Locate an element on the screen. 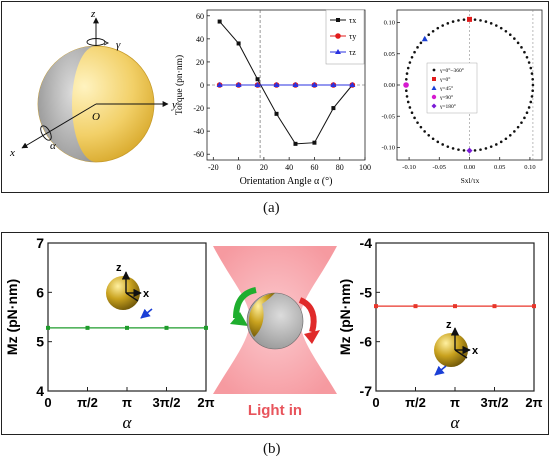 Image resolution: width=550 pixels, height=465 pixels. mz-right-x-tick-label: π/2 is located at coordinates (415, 402).